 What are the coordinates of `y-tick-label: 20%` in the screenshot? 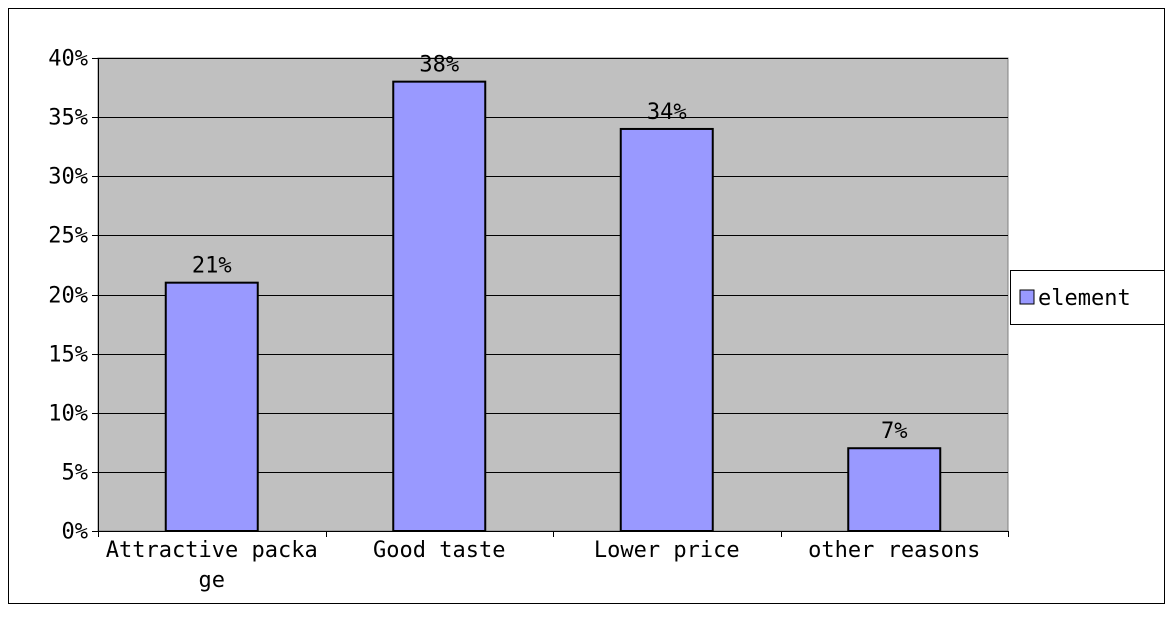 It's located at (68, 296).